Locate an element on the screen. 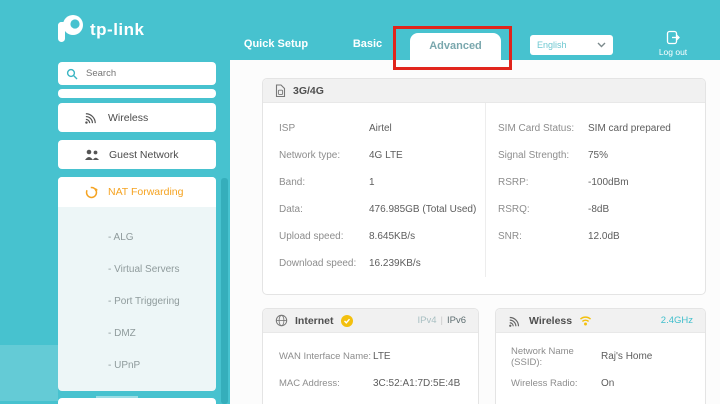 The height and width of the screenshot is (404, 720). field-row: Data: 476.985GB (Total Used) is located at coordinates (382, 209).